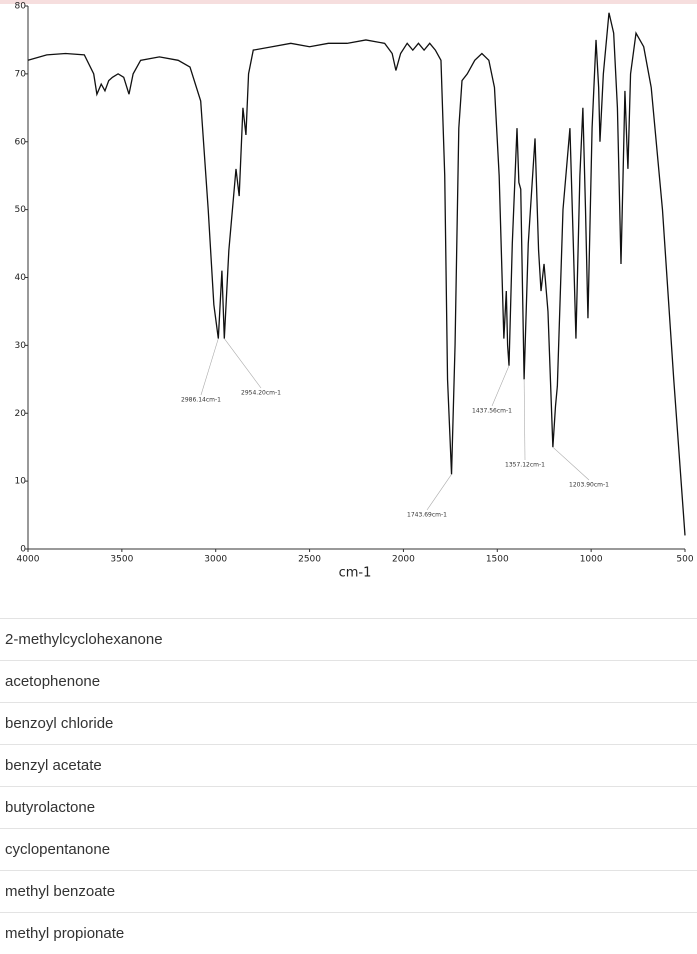  I want to click on top-bar, so click(348, 2).